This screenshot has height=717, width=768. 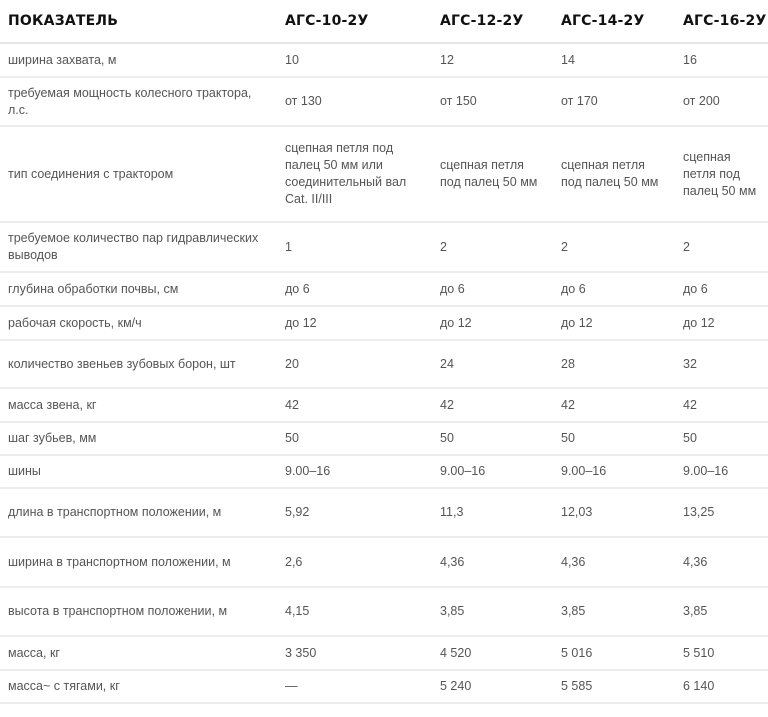 I want to click on column-header-parameter: ПОКАЗАТЕЛЬ, so click(x=138, y=22).